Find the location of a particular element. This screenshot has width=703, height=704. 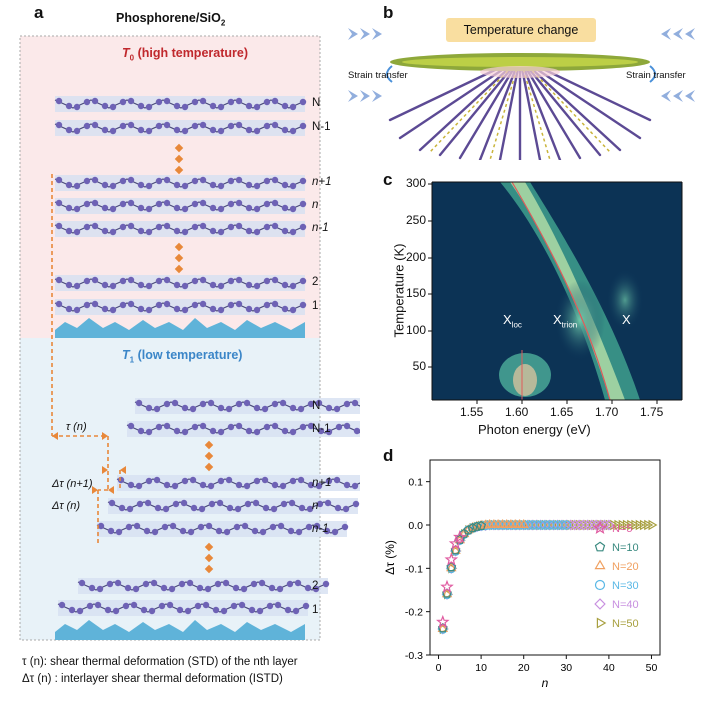

top-layer-label: n is located at coordinates (315, 205).